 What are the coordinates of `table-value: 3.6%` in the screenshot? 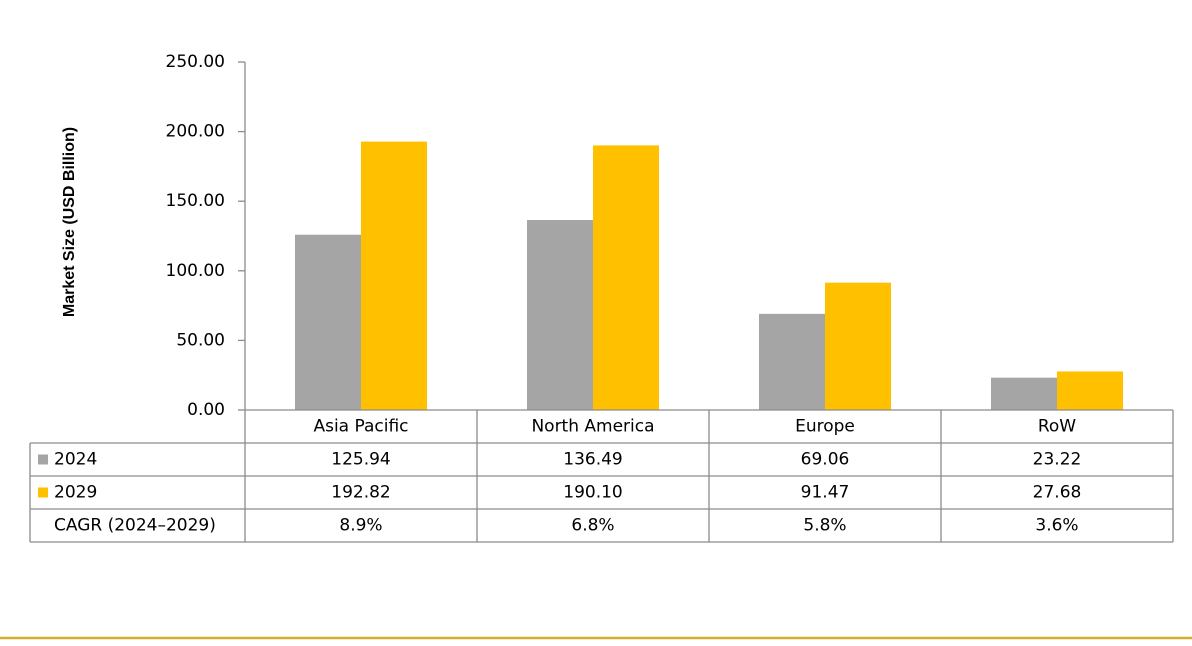 It's located at (1056, 526).